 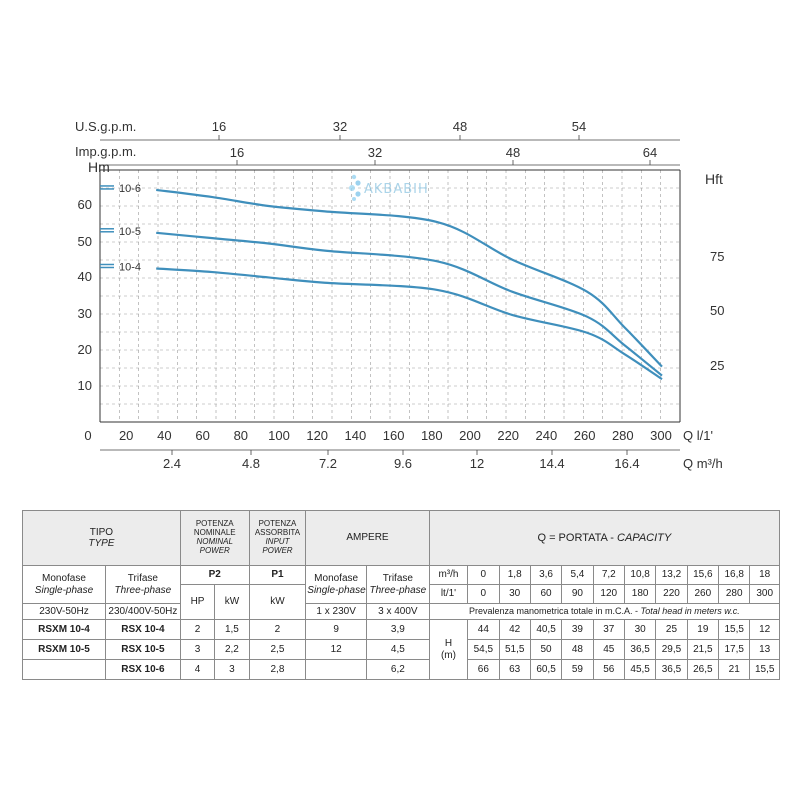 I want to click on usgpm-tick-label: 16, so click(x=219, y=126).